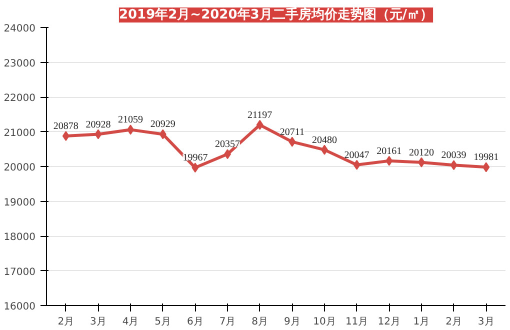  Describe the element at coordinates (292, 322) in the screenshot. I see `x-tick-label: 9月` at that location.